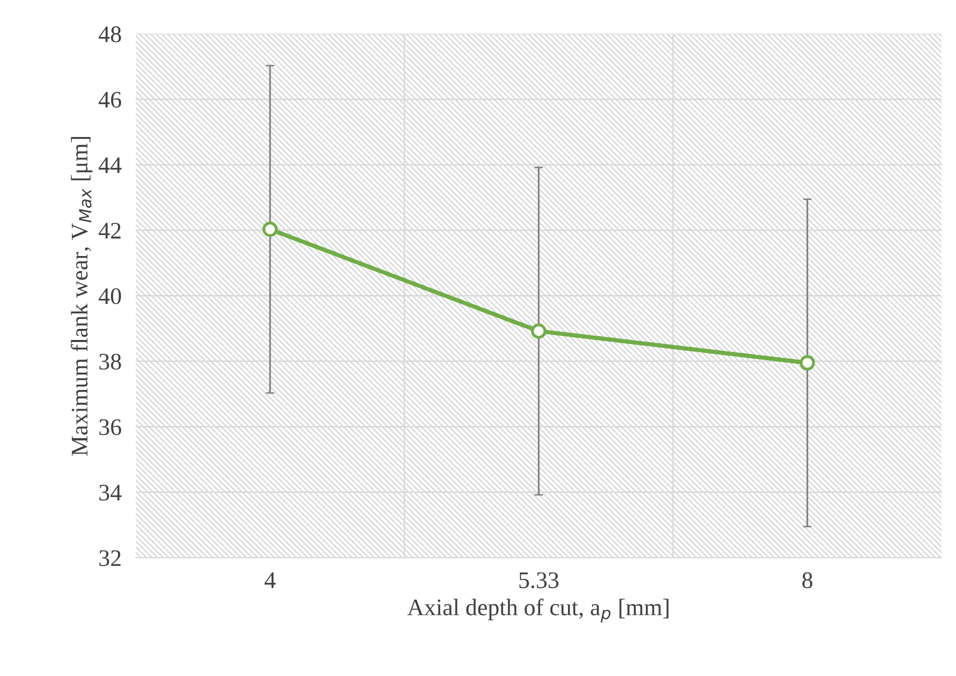 The image size is (956, 676). What do you see at coordinates (109, 34) in the screenshot?
I see `y-tick-label: 48` at bounding box center [109, 34].